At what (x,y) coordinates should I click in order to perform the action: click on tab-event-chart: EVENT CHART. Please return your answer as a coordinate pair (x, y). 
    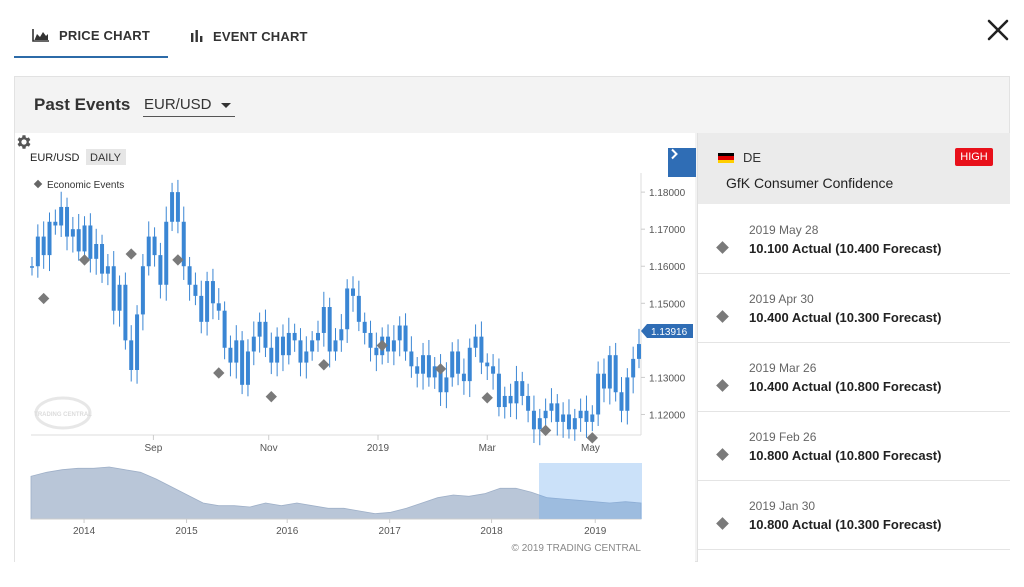
    Looking at the image, I should click on (249, 36).